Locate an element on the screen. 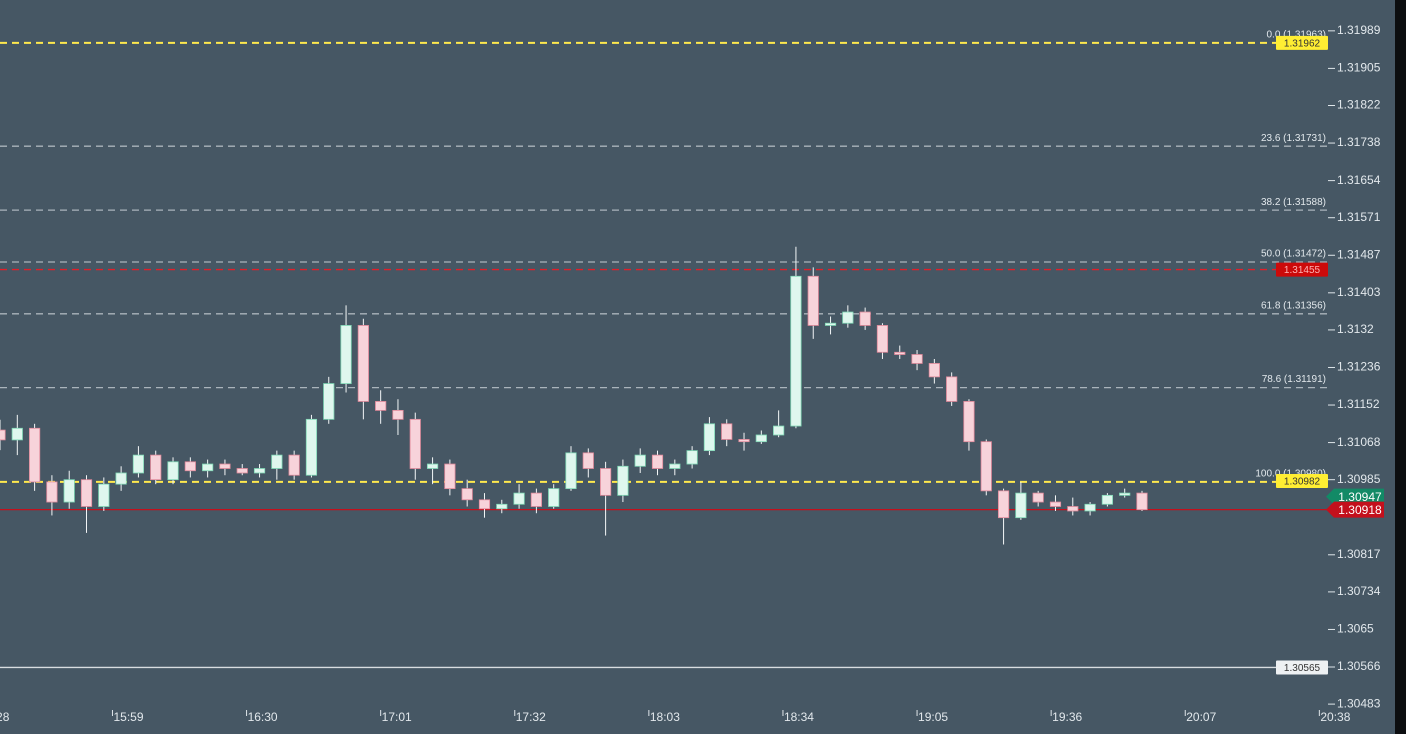 The image size is (1406, 734). y-tick-label: 1.3065 is located at coordinates (1355, 629).